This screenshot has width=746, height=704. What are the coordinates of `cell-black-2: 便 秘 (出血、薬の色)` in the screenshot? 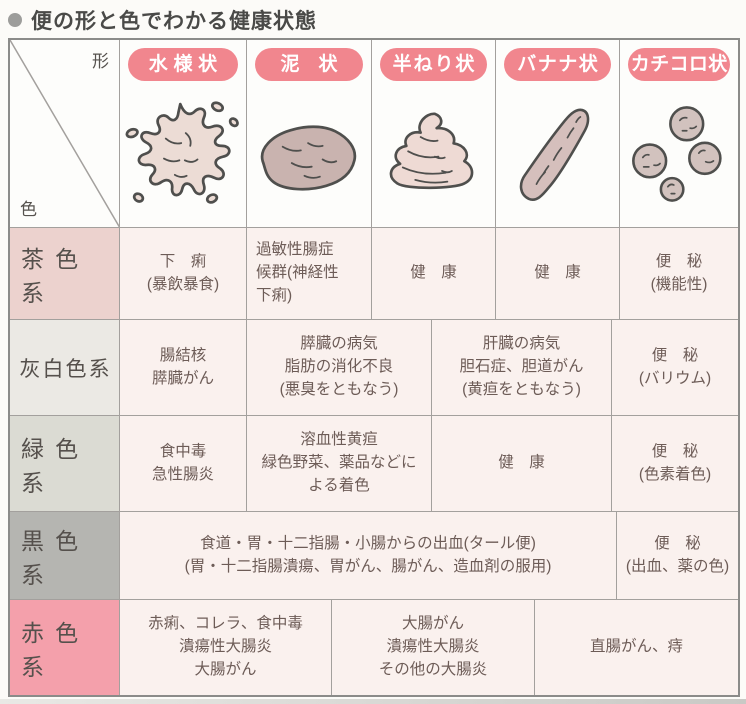 It's located at (677, 555).